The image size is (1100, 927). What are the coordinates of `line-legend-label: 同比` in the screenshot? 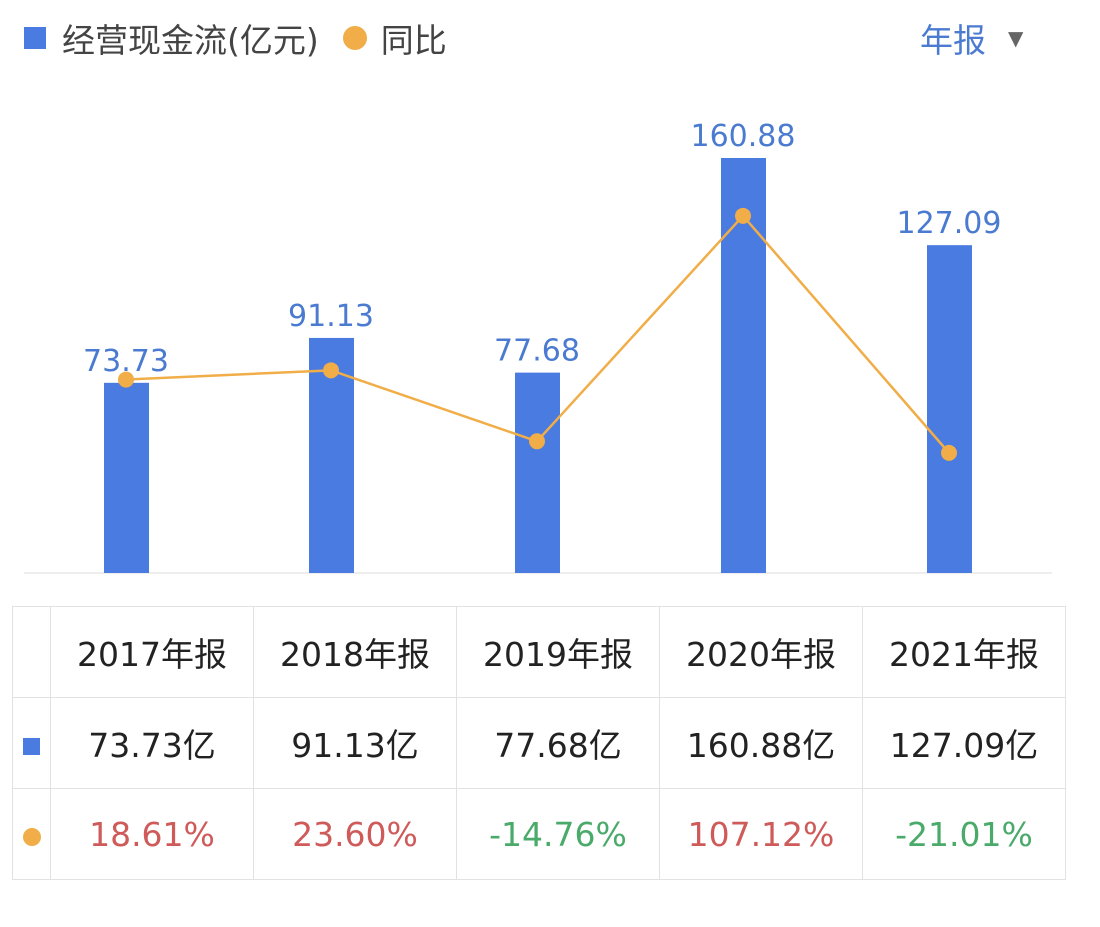 It's located at (413, 40).